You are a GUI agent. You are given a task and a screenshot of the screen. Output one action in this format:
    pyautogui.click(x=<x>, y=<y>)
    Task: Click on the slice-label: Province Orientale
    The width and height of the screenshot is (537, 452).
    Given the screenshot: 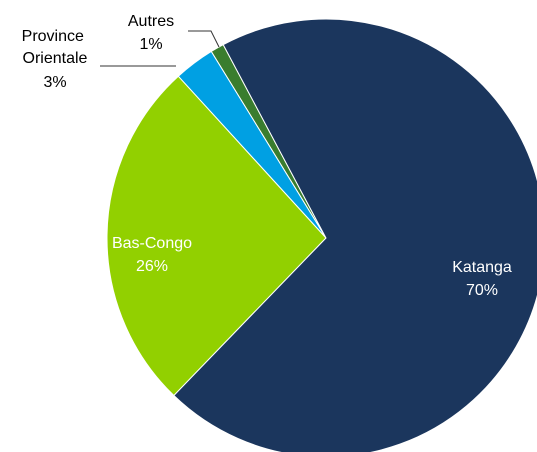 What is the action you would take?
    pyautogui.click(x=55, y=47)
    